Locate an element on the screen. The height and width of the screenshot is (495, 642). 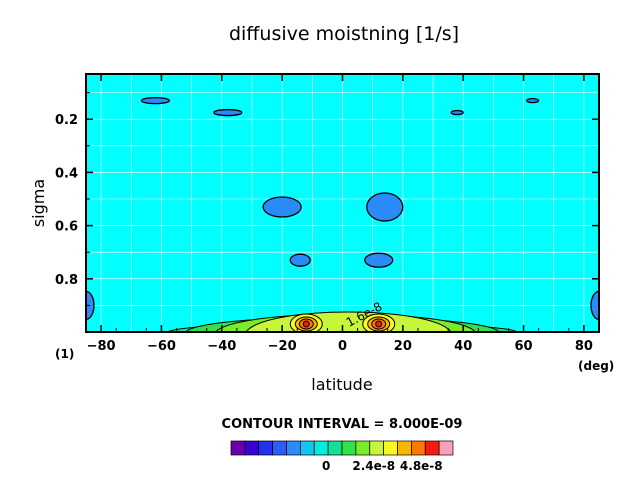
y-axis-unit: (1) is located at coordinates (64, 354).